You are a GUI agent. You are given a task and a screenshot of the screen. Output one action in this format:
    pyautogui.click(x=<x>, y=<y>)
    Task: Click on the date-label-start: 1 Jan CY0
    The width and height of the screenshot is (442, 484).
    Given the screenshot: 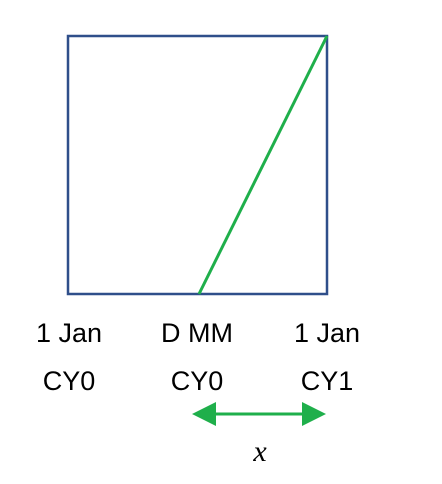 What is the action you would take?
    pyautogui.click(x=69, y=357)
    